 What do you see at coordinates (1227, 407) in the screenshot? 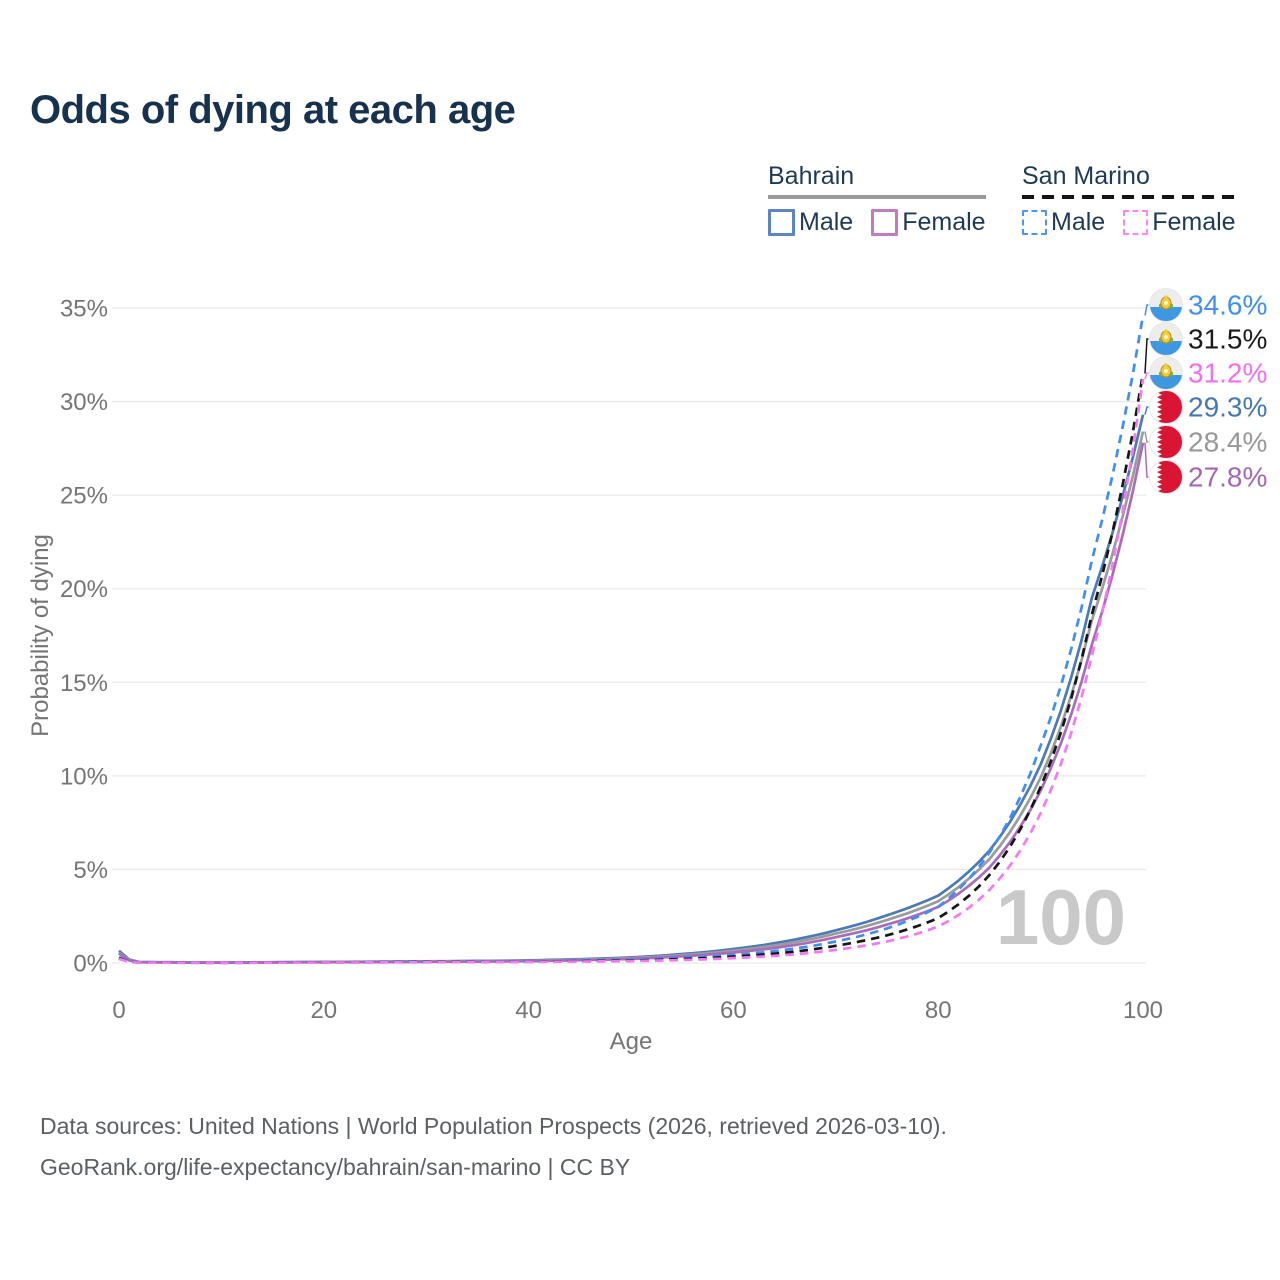
I see `end-label-value-bahrain-male: 29.3%` at bounding box center [1227, 407].